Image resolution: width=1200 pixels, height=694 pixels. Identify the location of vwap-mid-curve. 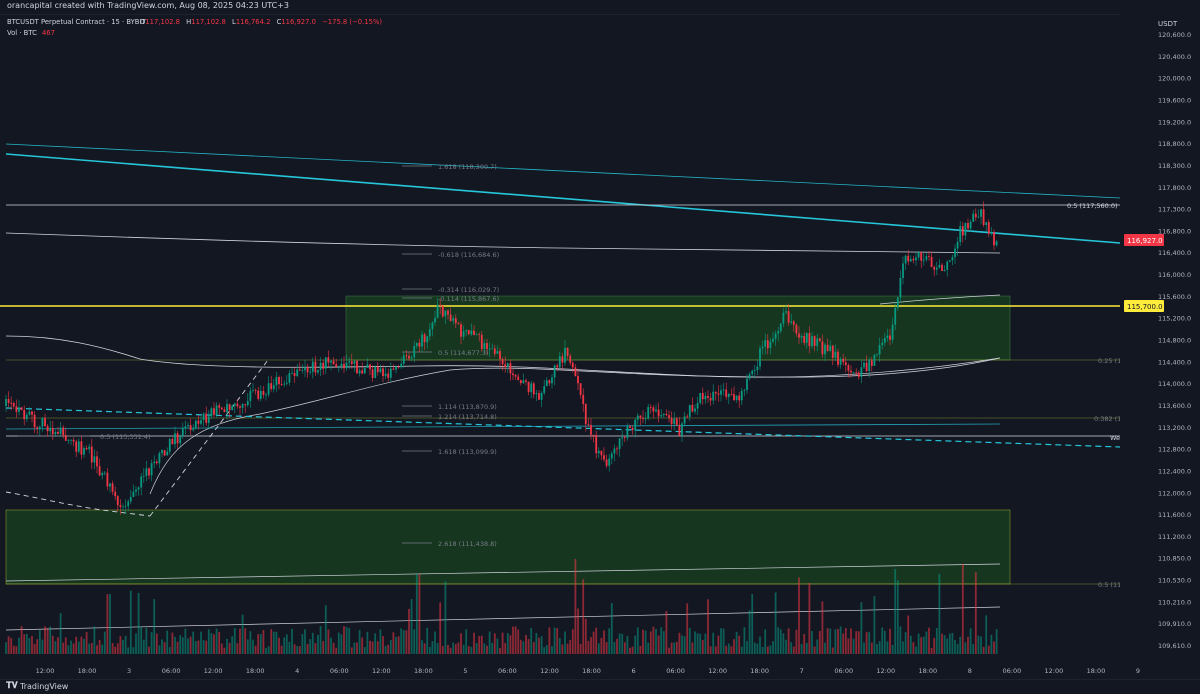
(503, 356).